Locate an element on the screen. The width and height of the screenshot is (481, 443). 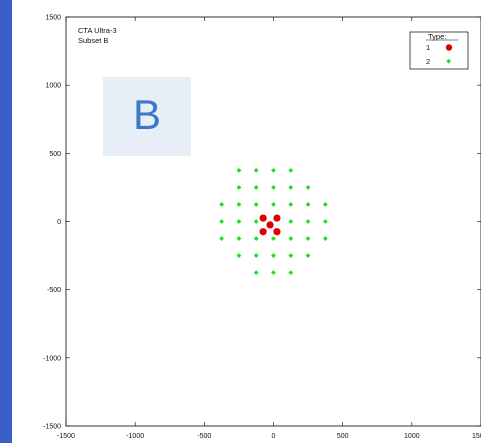
series-1-points is located at coordinates (270, 225).